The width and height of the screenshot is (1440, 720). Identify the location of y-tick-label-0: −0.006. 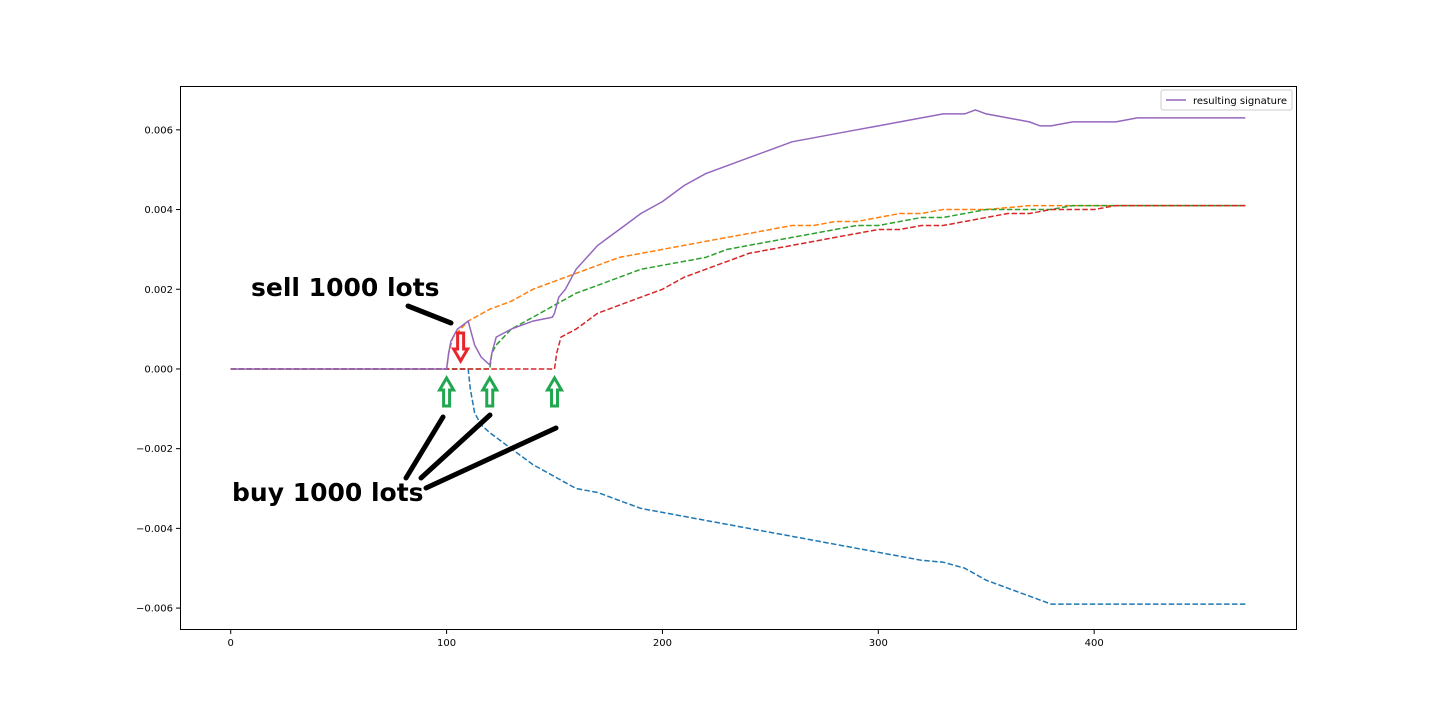
(154, 609).